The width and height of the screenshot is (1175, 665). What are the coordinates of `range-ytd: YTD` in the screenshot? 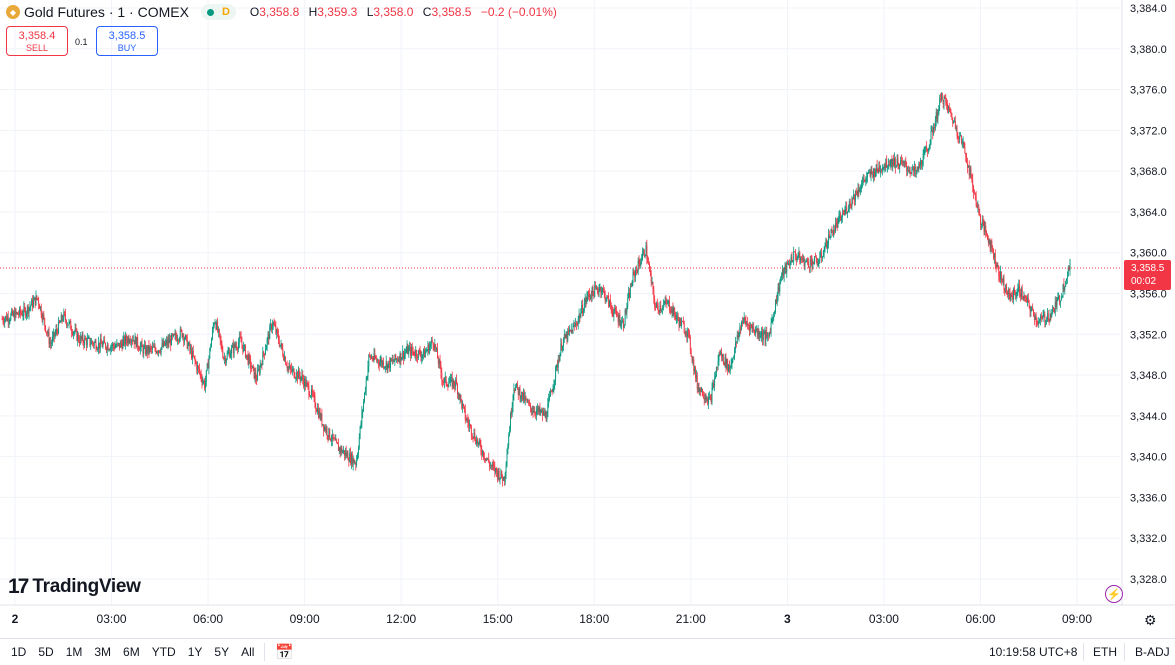 It's located at (163, 651).